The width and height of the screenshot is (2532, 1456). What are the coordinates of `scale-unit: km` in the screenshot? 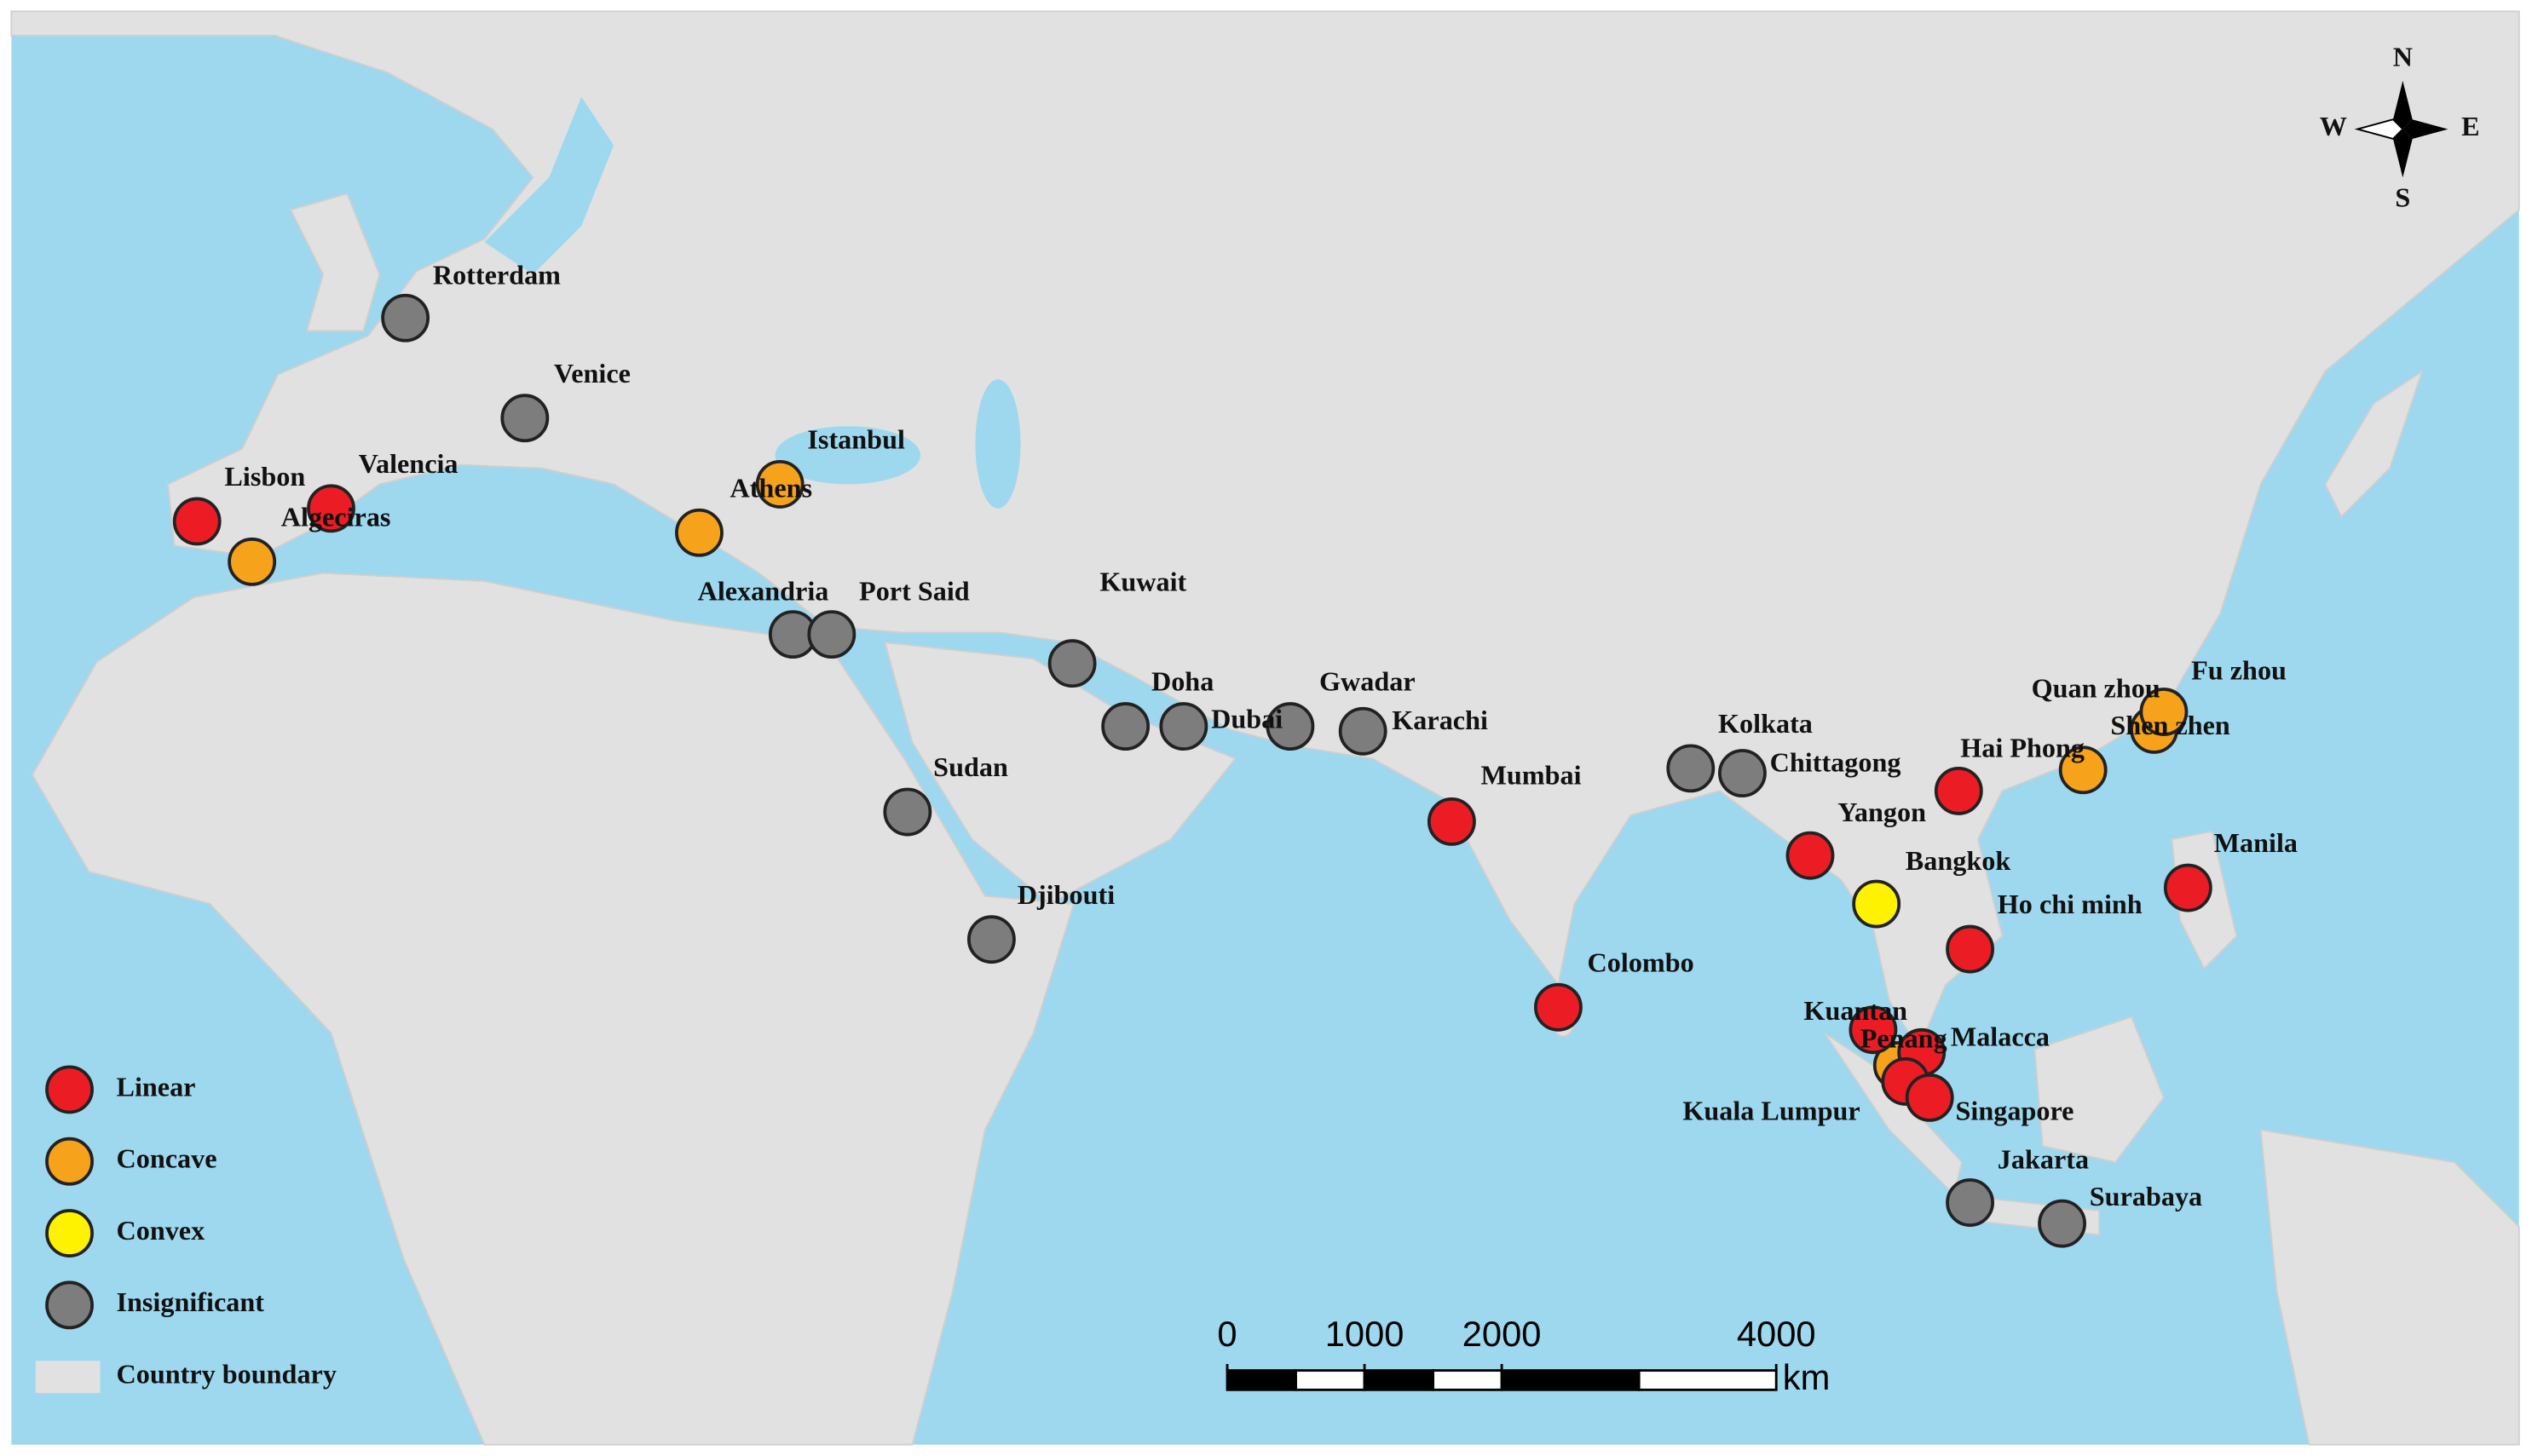 It's located at (1807, 1377).